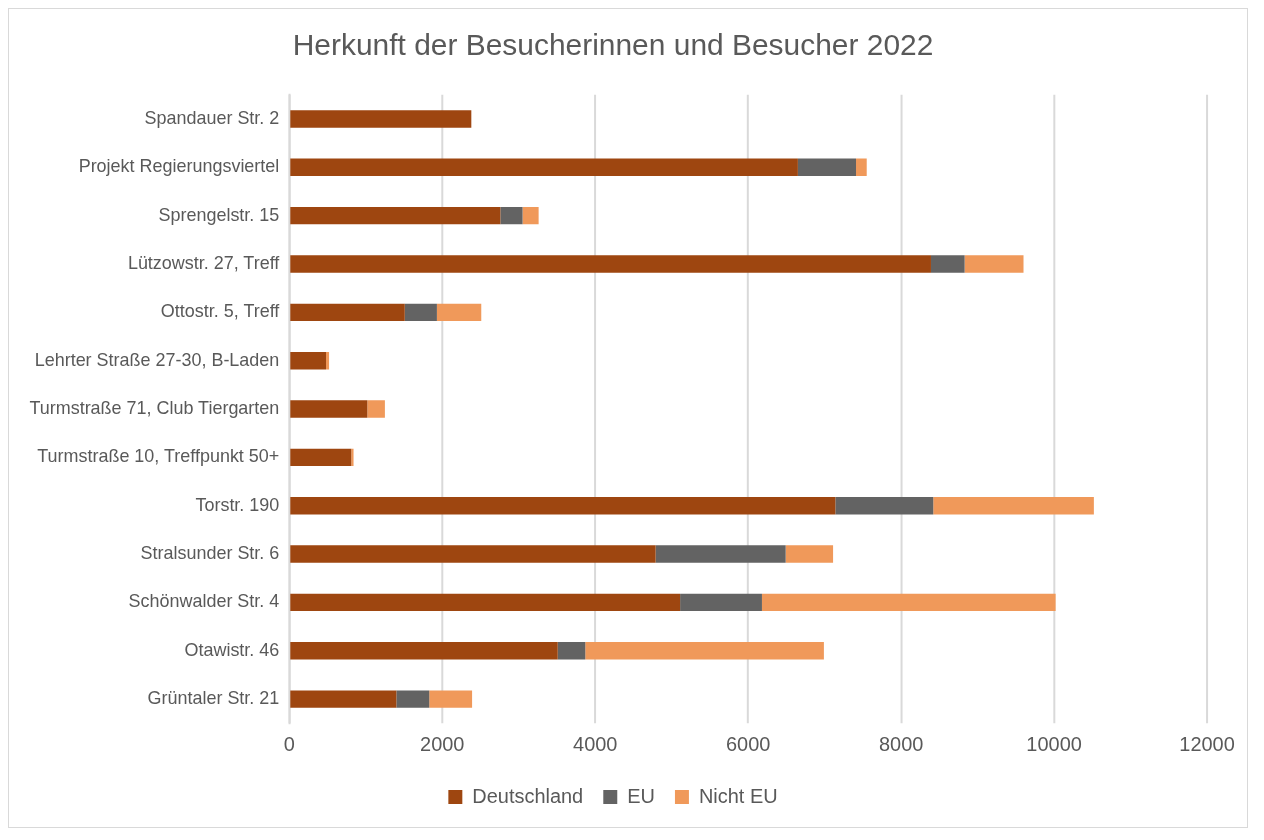  I want to click on y-tick-label: Lehrter Straße 27-30, B-Laden, so click(157, 359).